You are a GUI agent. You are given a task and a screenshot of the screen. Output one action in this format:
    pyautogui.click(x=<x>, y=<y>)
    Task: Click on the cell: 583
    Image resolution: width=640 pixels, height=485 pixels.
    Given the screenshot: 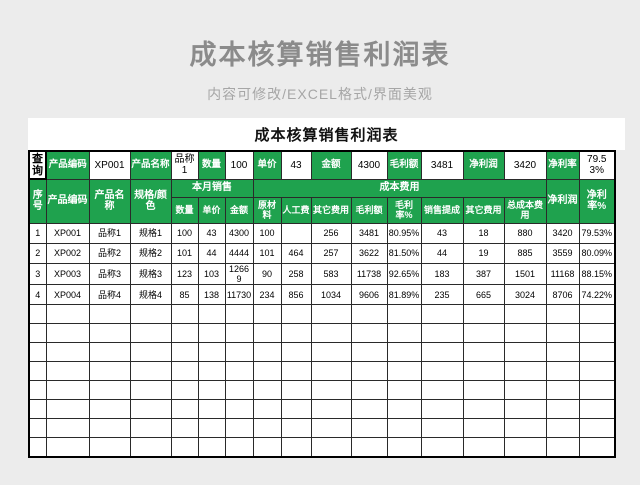 What is the action you would take?
    pyautogui.click(x=331, y=274)
    